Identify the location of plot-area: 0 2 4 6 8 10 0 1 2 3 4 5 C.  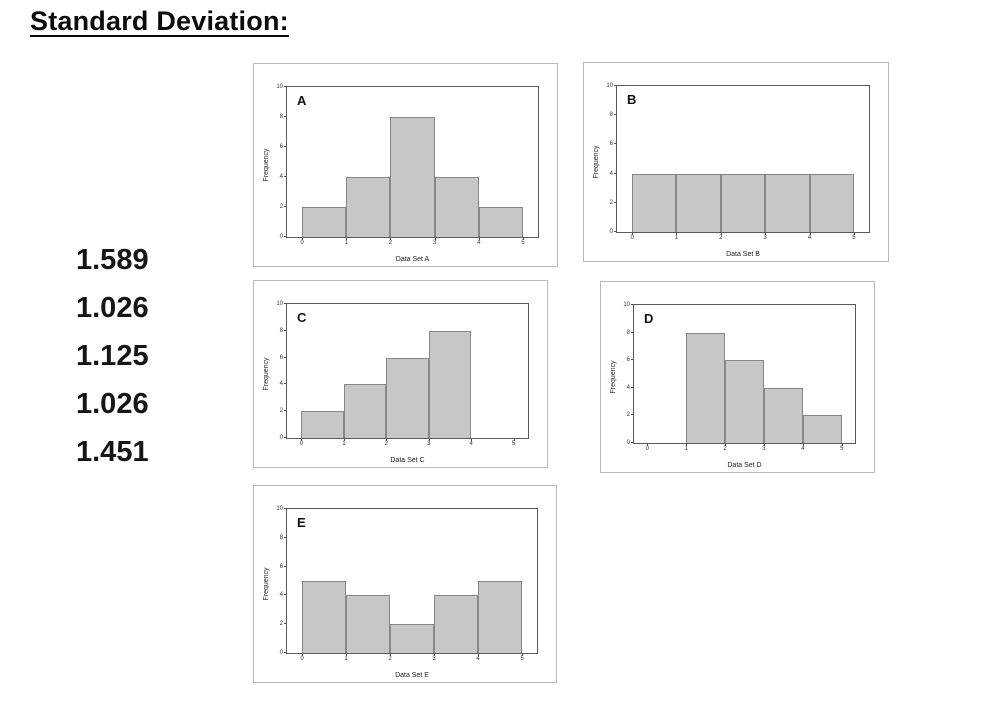
(402, 374).